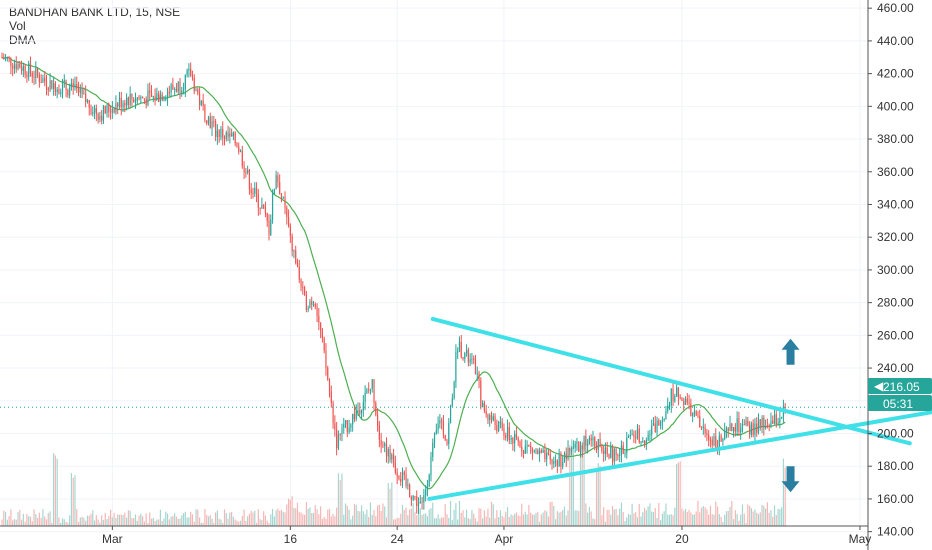  I want to click on time-axis: Mar 16 24 Apr 20 May, so click(435, 535).